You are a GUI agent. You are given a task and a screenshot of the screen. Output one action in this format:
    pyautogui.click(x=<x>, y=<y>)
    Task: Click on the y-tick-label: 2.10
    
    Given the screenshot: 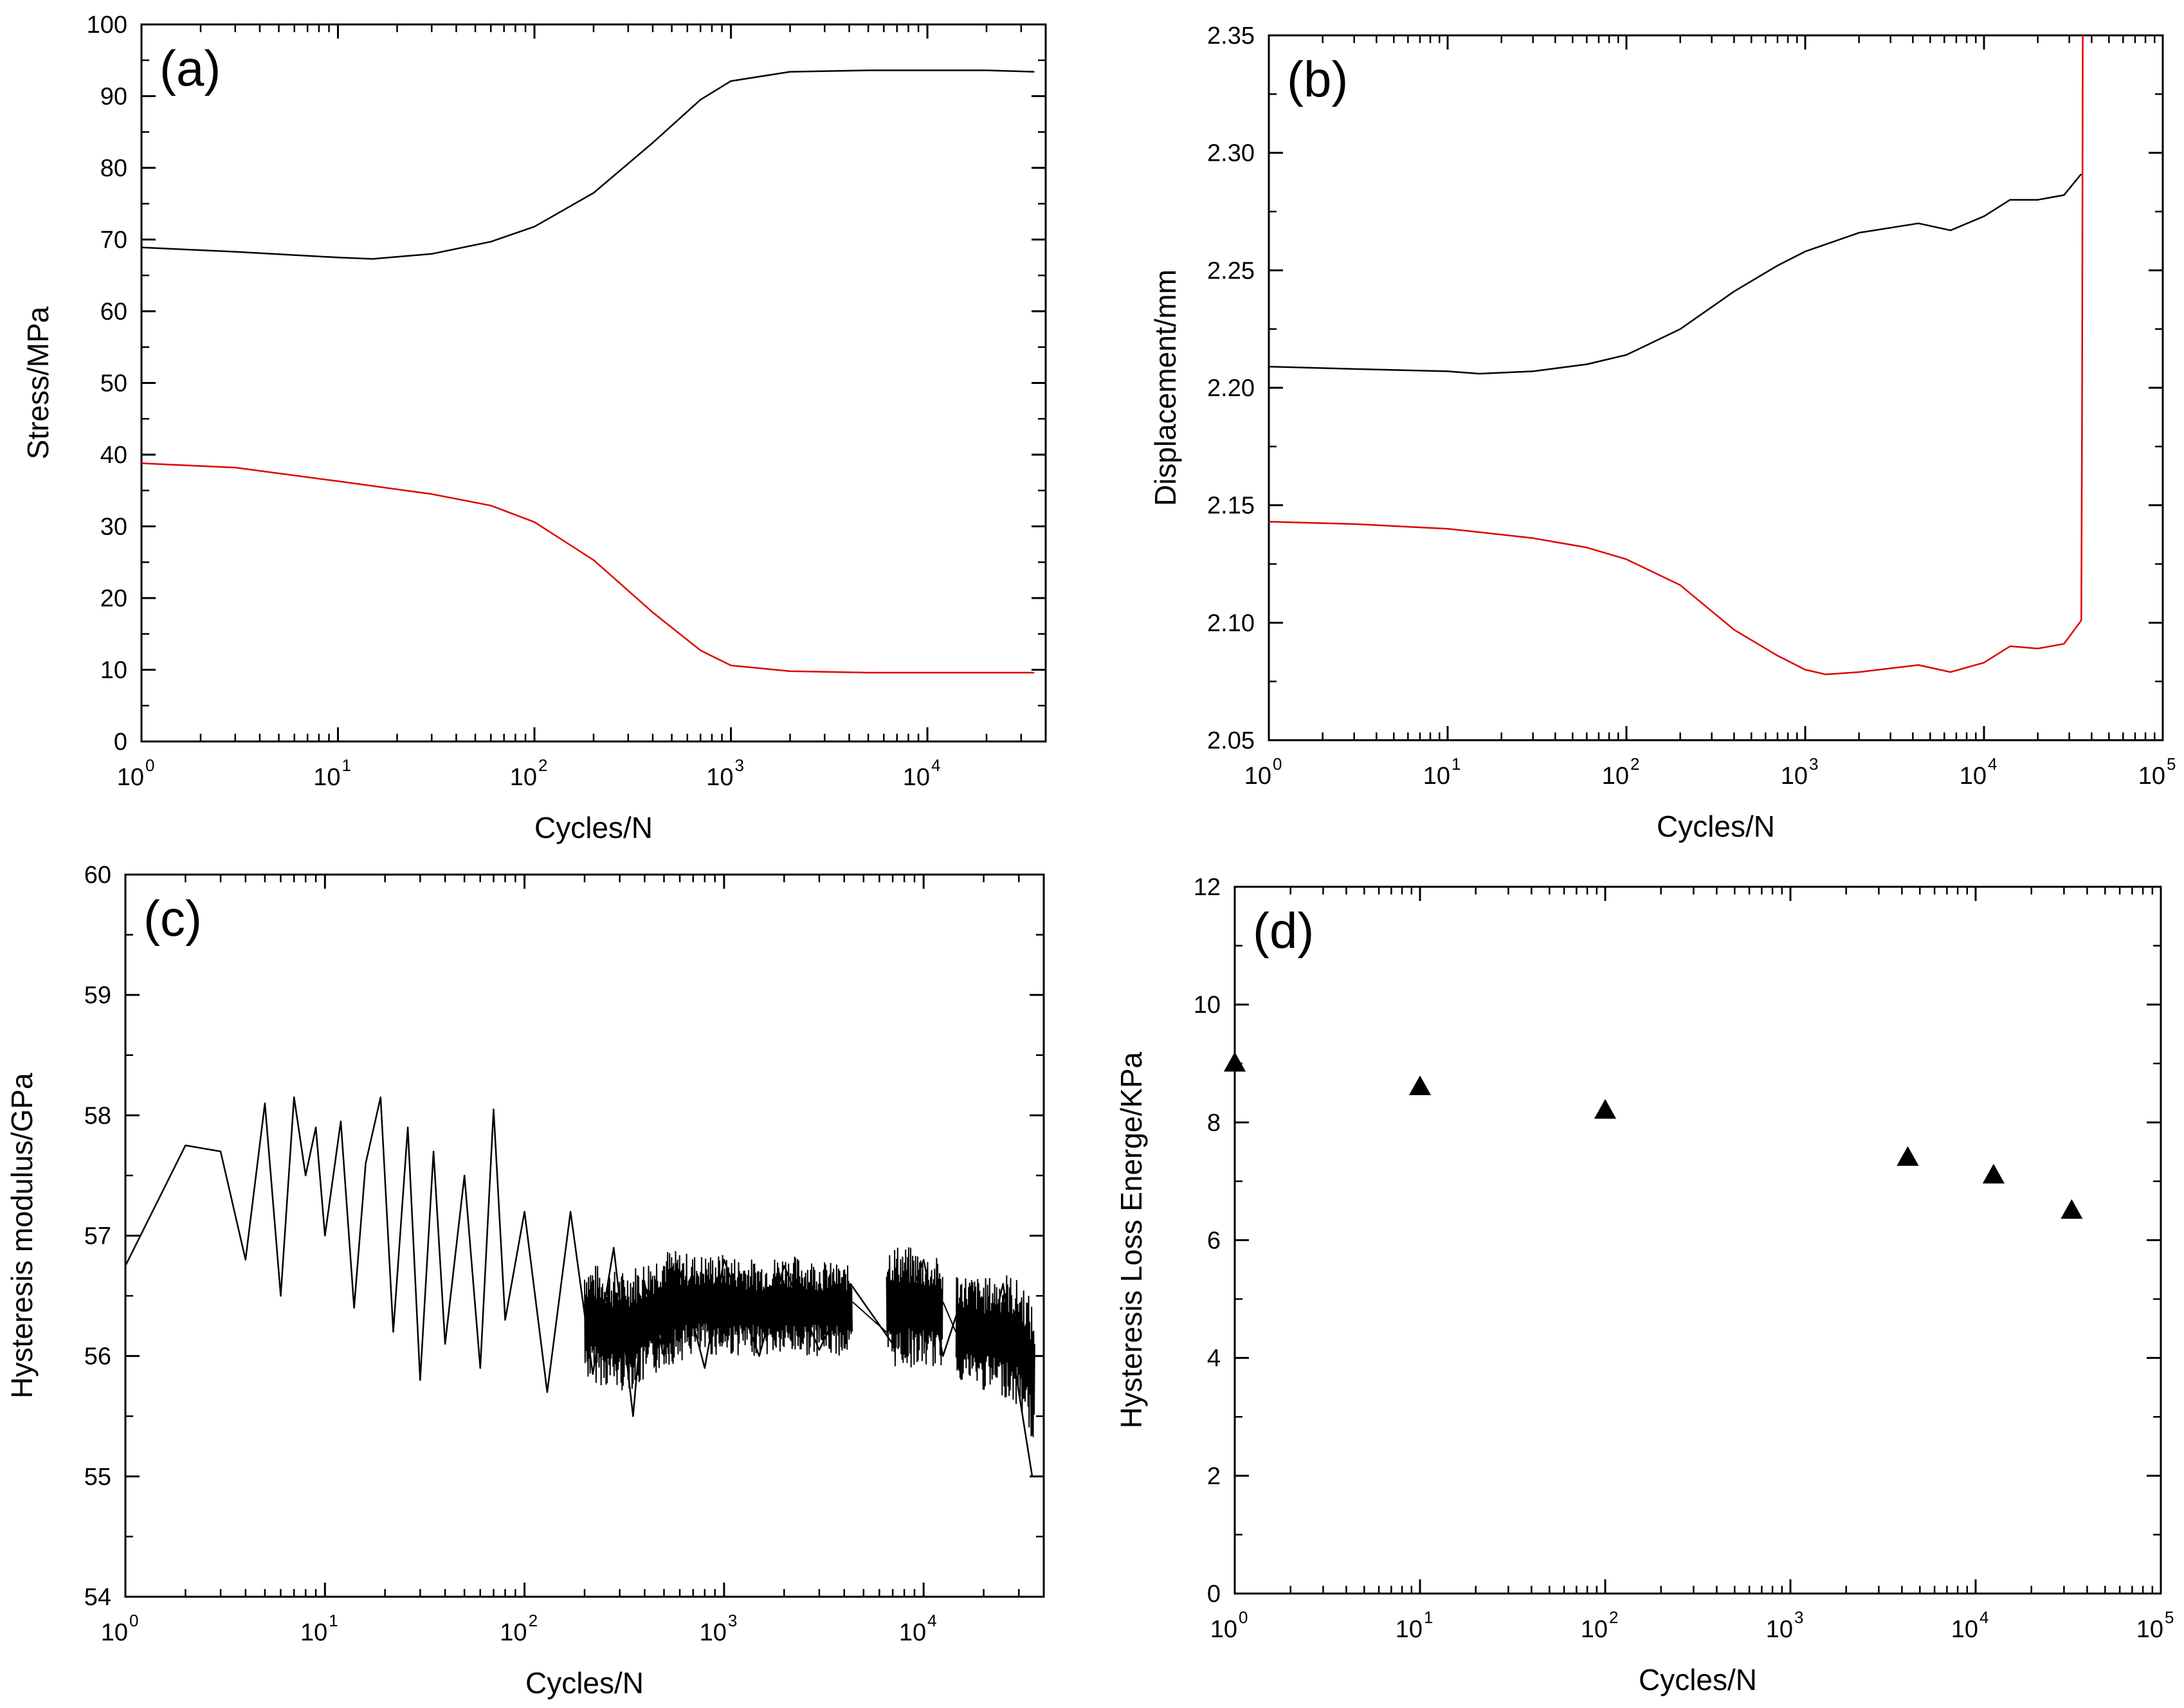 What is the action you would take?
    pyautogui.click(x=1231, y=623)
    